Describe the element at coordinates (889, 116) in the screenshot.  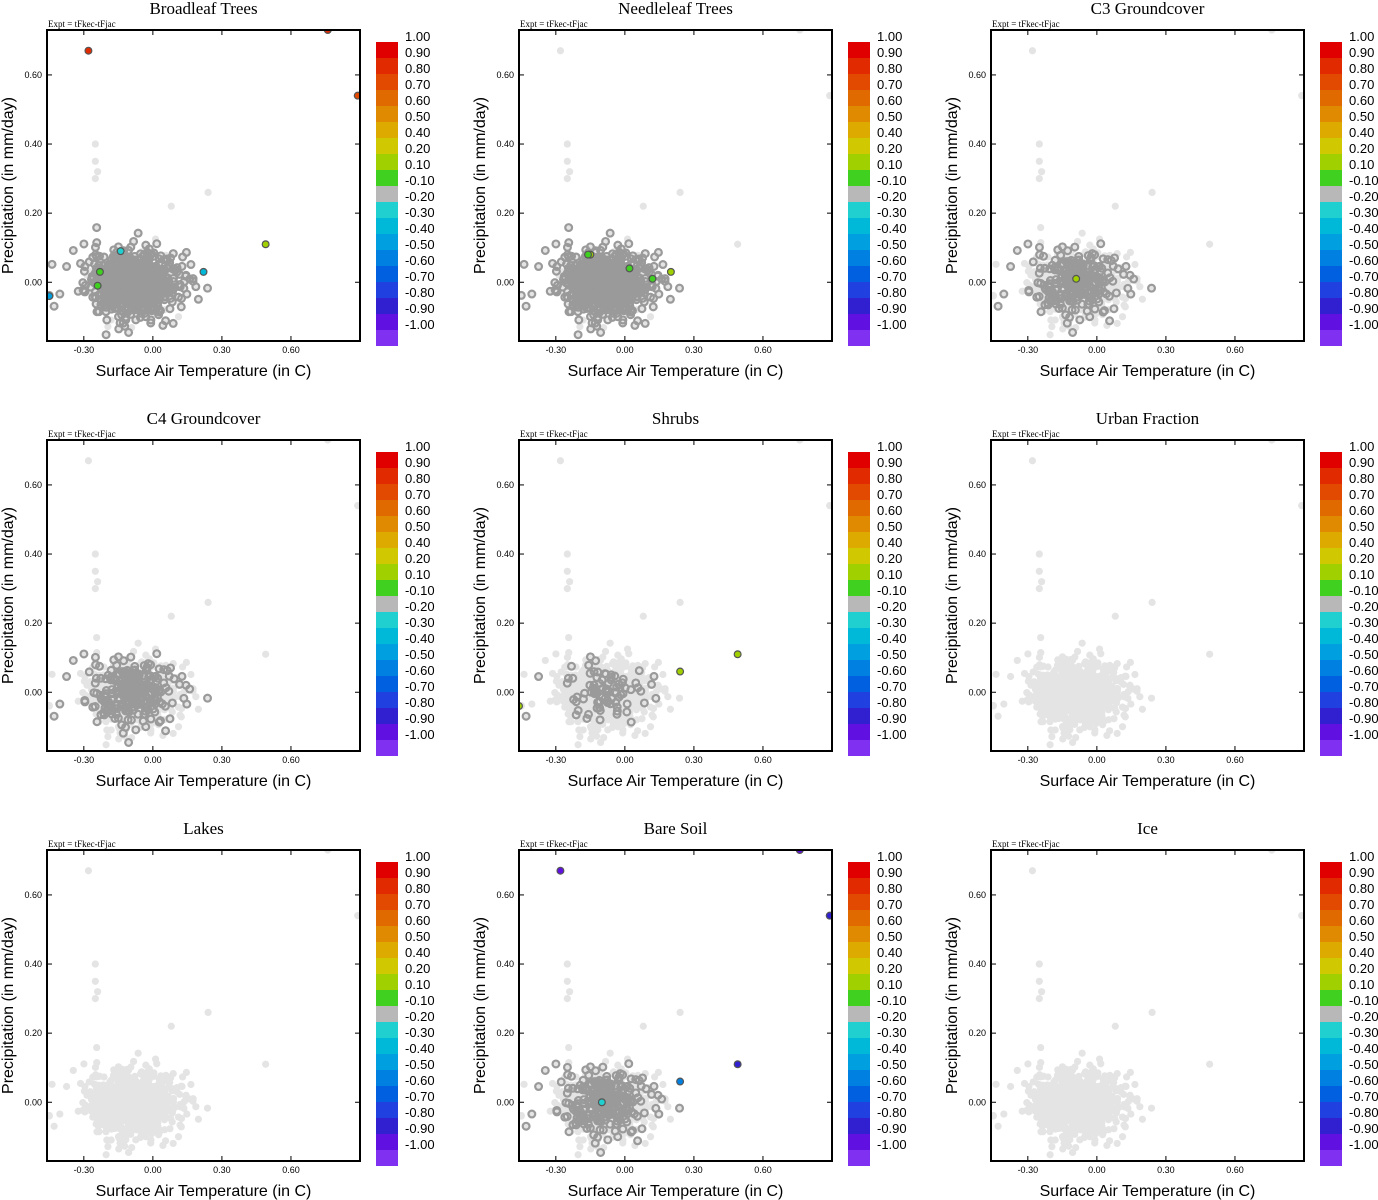
I see `colorbar-label: 0.50` at that location.